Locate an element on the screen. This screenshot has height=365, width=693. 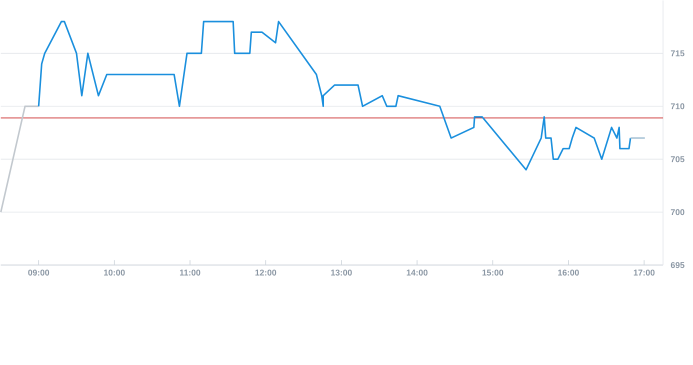
y-tick-label: 695 is located at coordinates (677, 265).